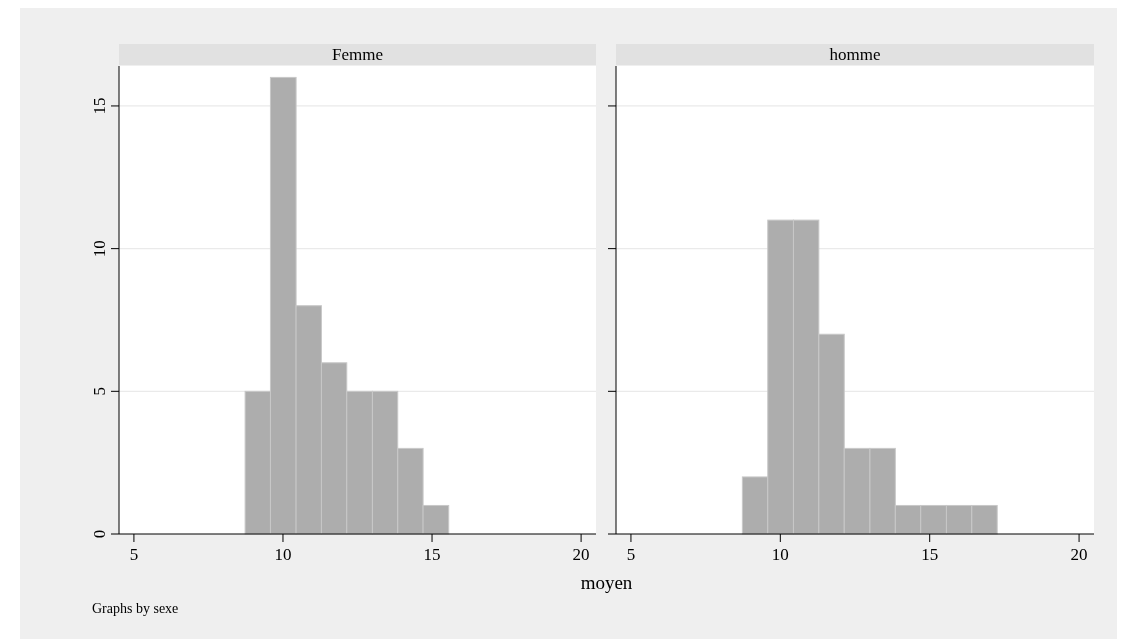 The height and width of the screenshot is (641, 1123). Describe the element at coordinates (99, 534) in the screenshot. I see `y-tick-label: 0` at that location.